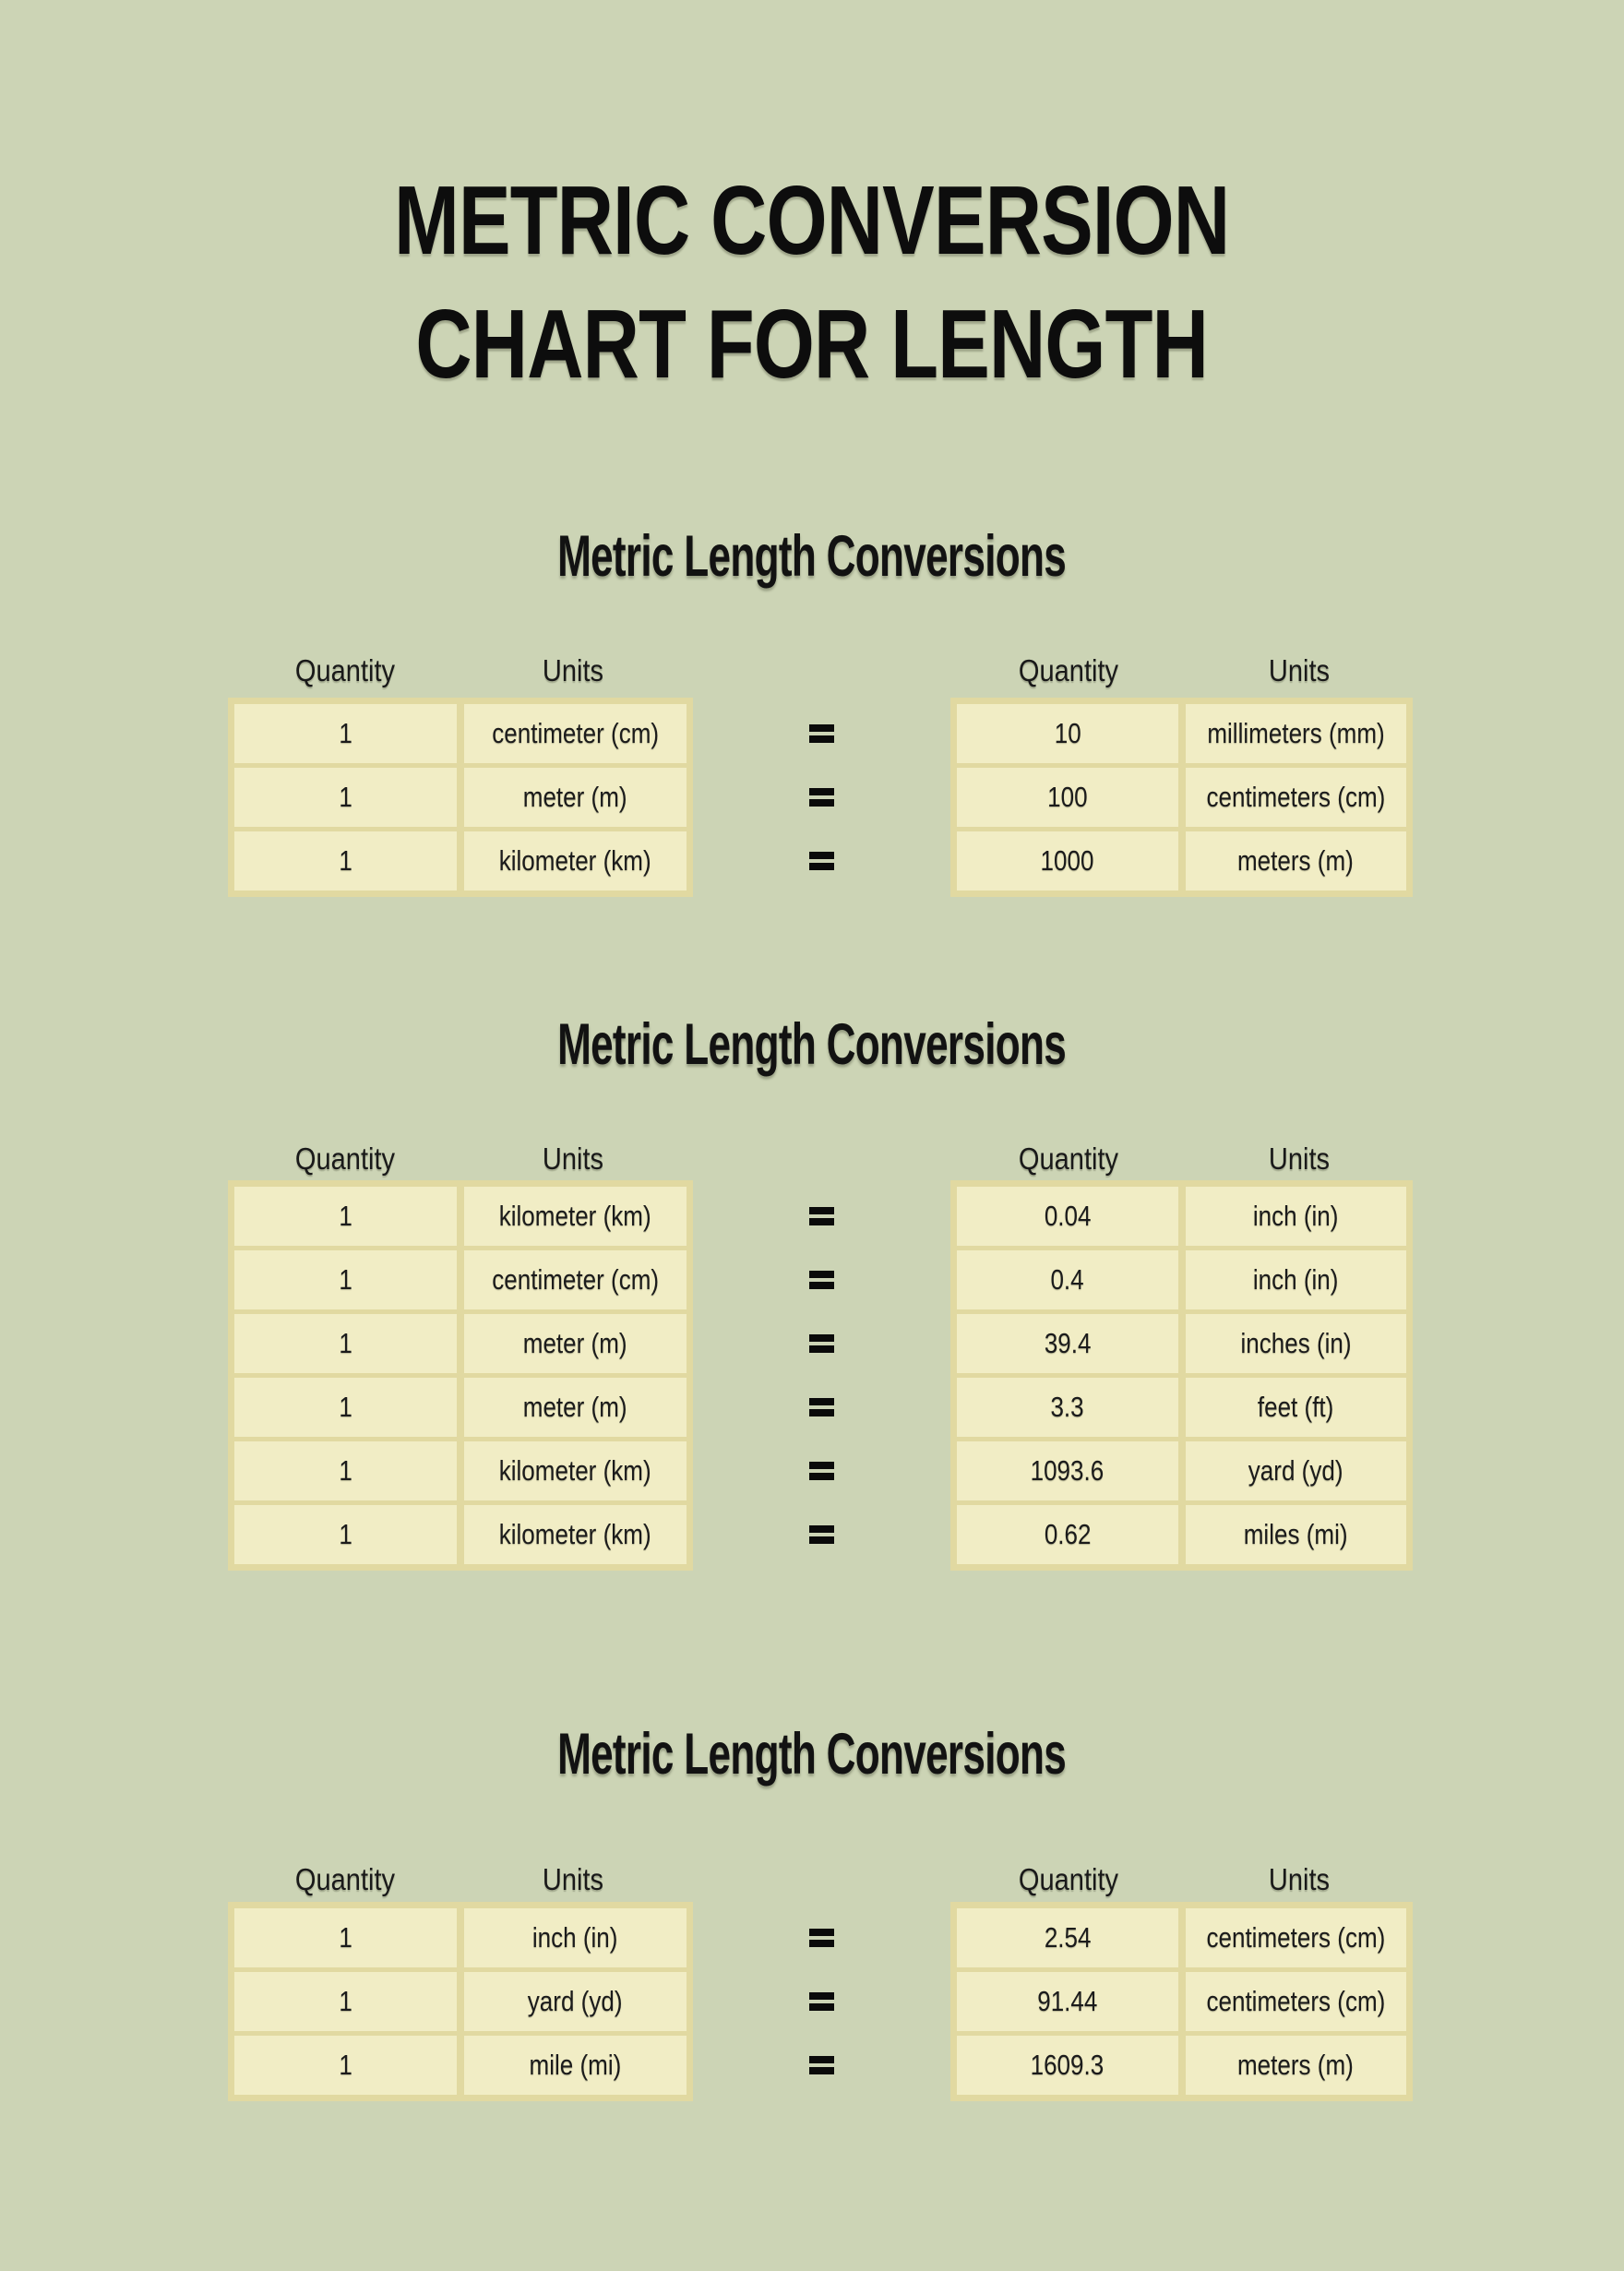  Describe the element at coordinates (1295, 1534) in the screenshot. I see `units-cell: miles (mi)` at that location.